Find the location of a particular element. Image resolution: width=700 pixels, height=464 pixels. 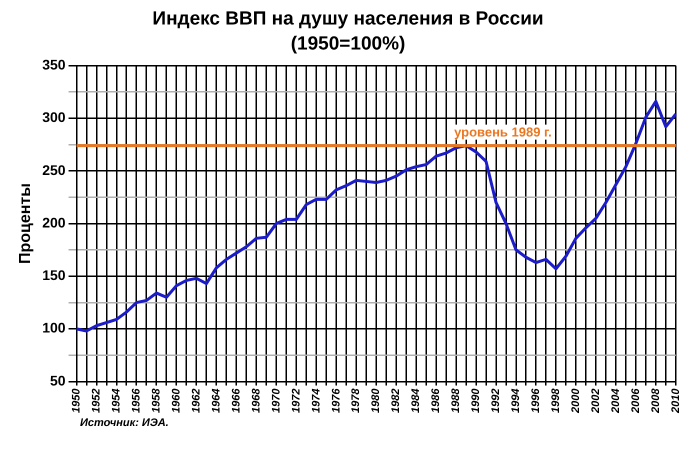

y-tick-label: 150 is located at coordinates (54, 275).